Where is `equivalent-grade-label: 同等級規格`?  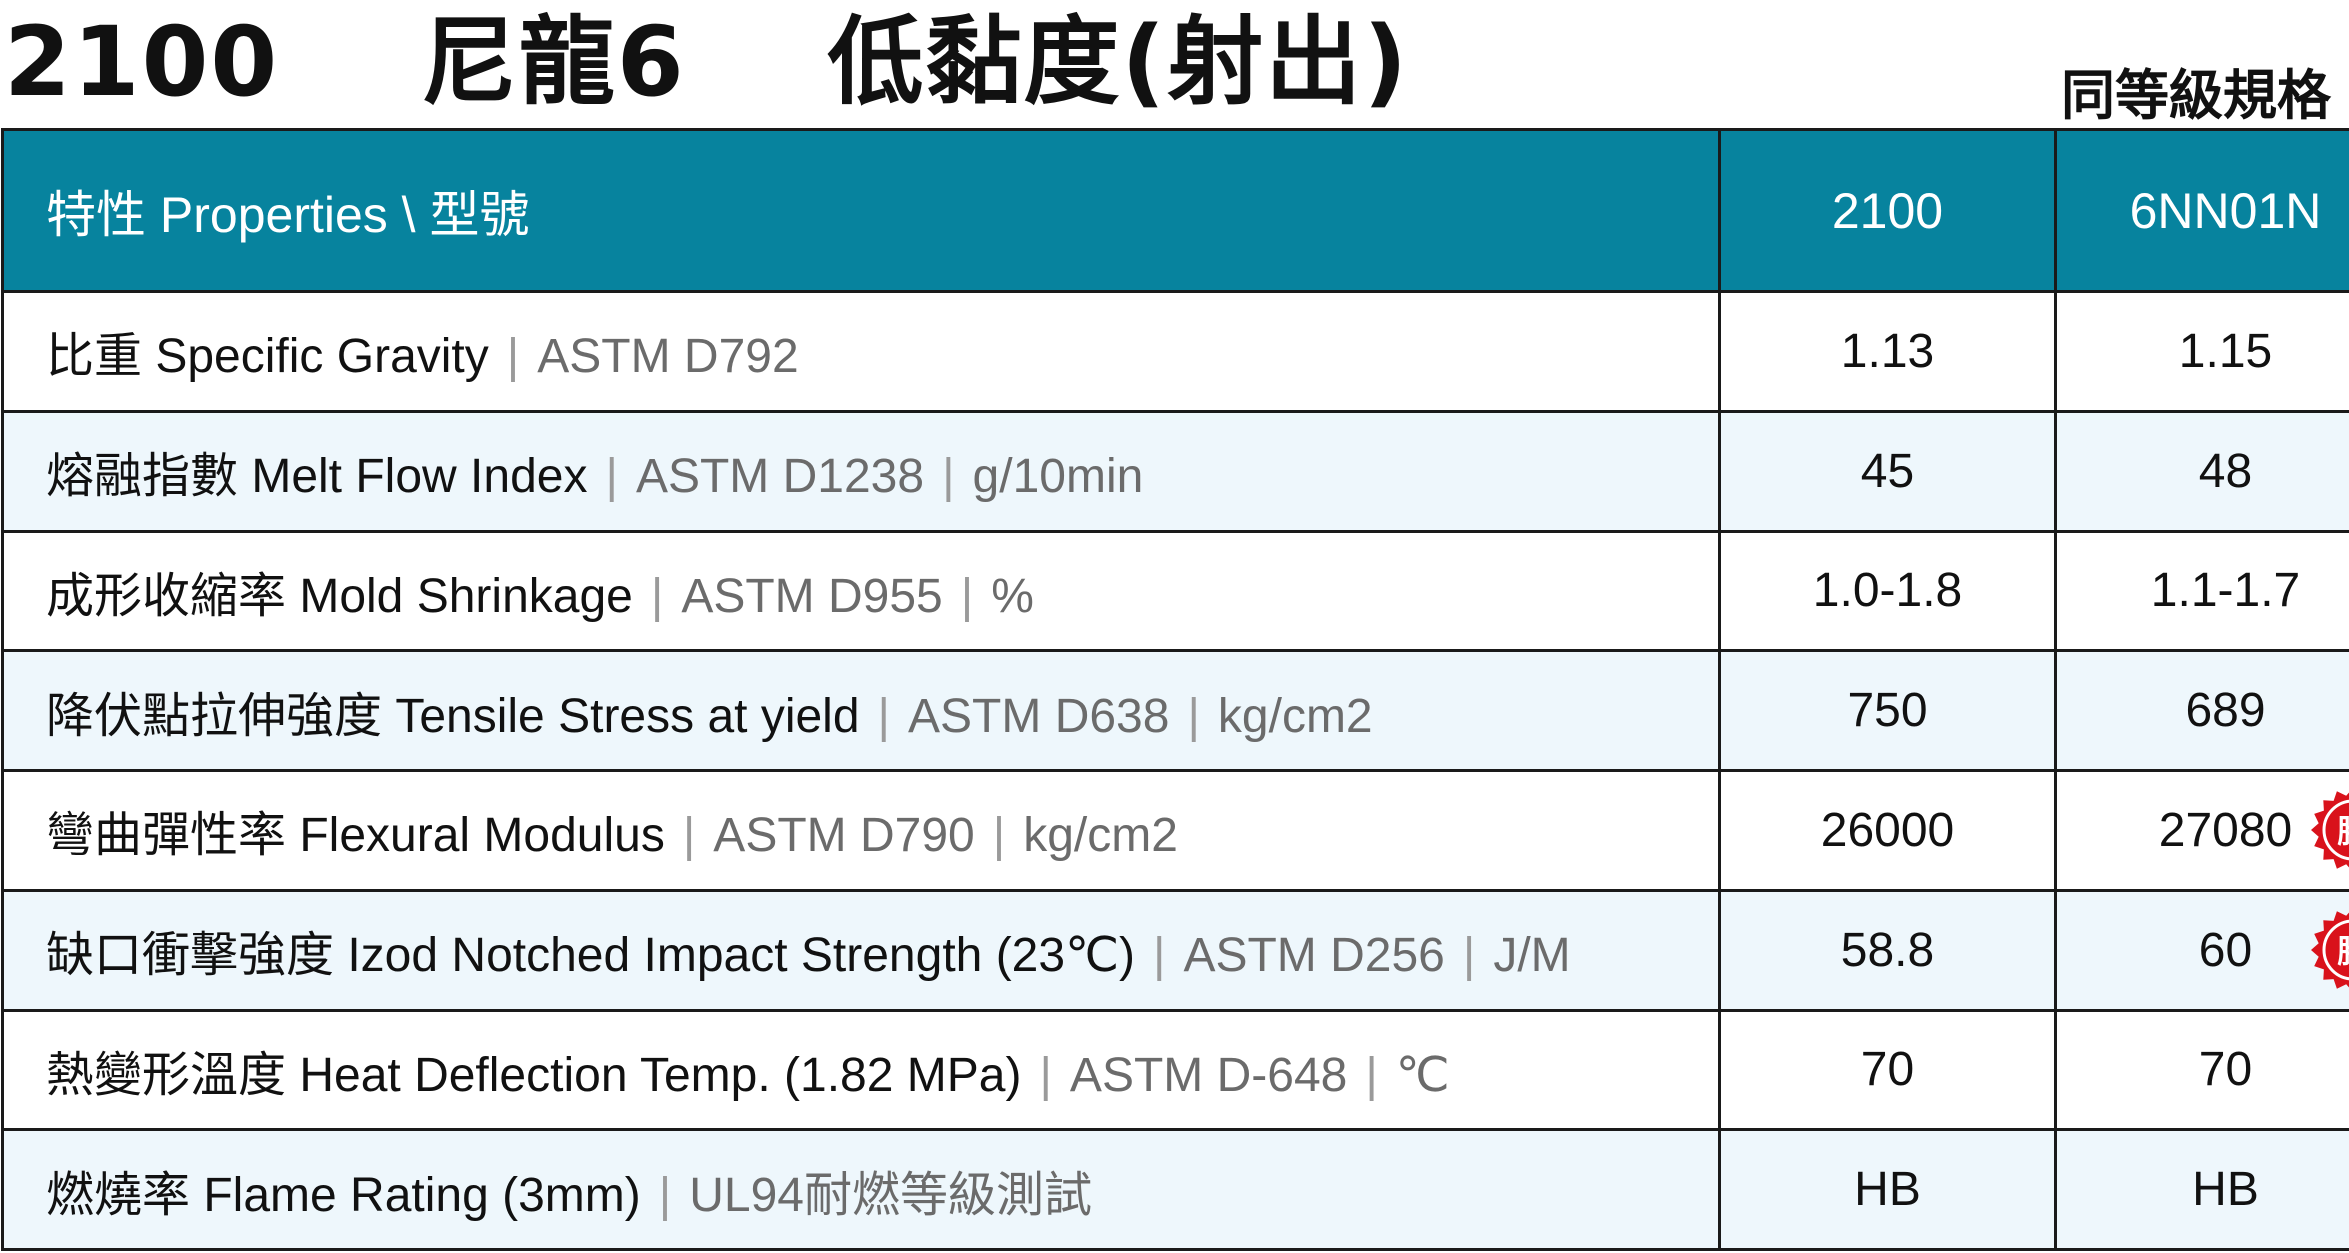 equivalent-grade-label: 同等級規格 is located at coordinates (2196, 95).